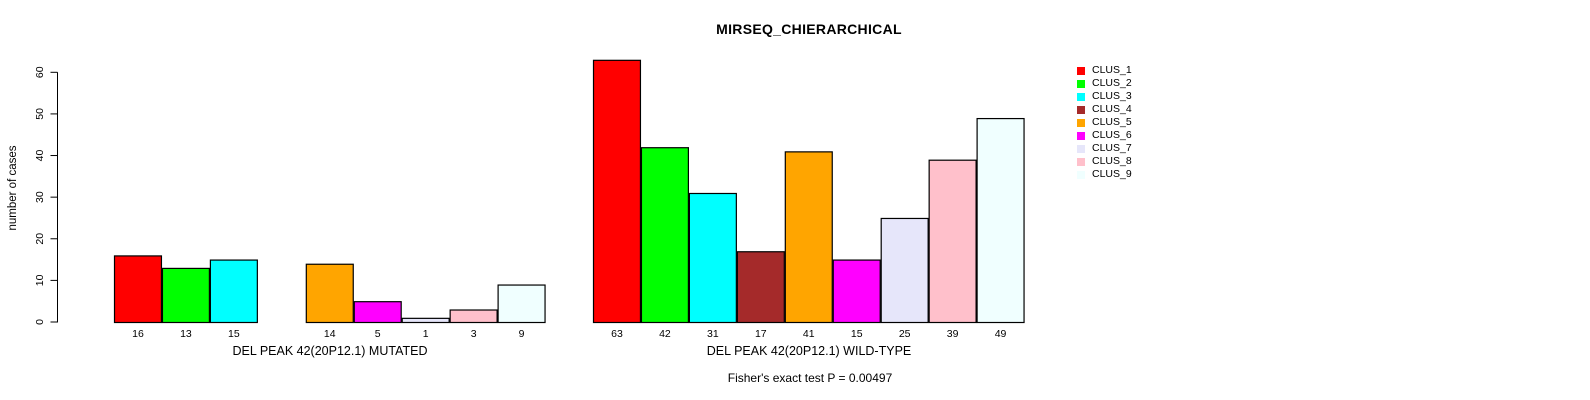  Describe the element at coordinates (809, 334) in the screenshot. I see `bar-value-label: 41` at that location.